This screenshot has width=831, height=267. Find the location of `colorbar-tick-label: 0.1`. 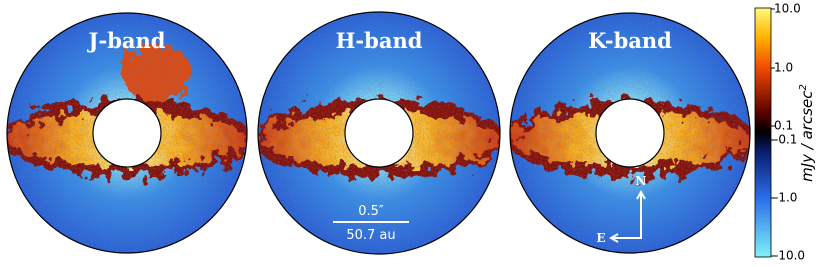

colorbar-tick-label: 0.1 is located at coordinates (783, 126).